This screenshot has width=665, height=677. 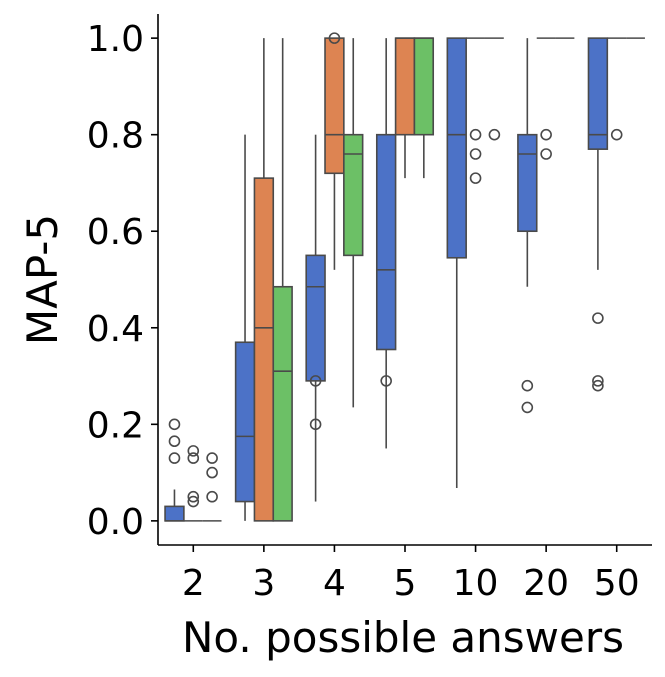 What do you see at coordinates (617, 583) in the screenshot?
I see `x-tick-label: 50` at bounding box center [617, 583].